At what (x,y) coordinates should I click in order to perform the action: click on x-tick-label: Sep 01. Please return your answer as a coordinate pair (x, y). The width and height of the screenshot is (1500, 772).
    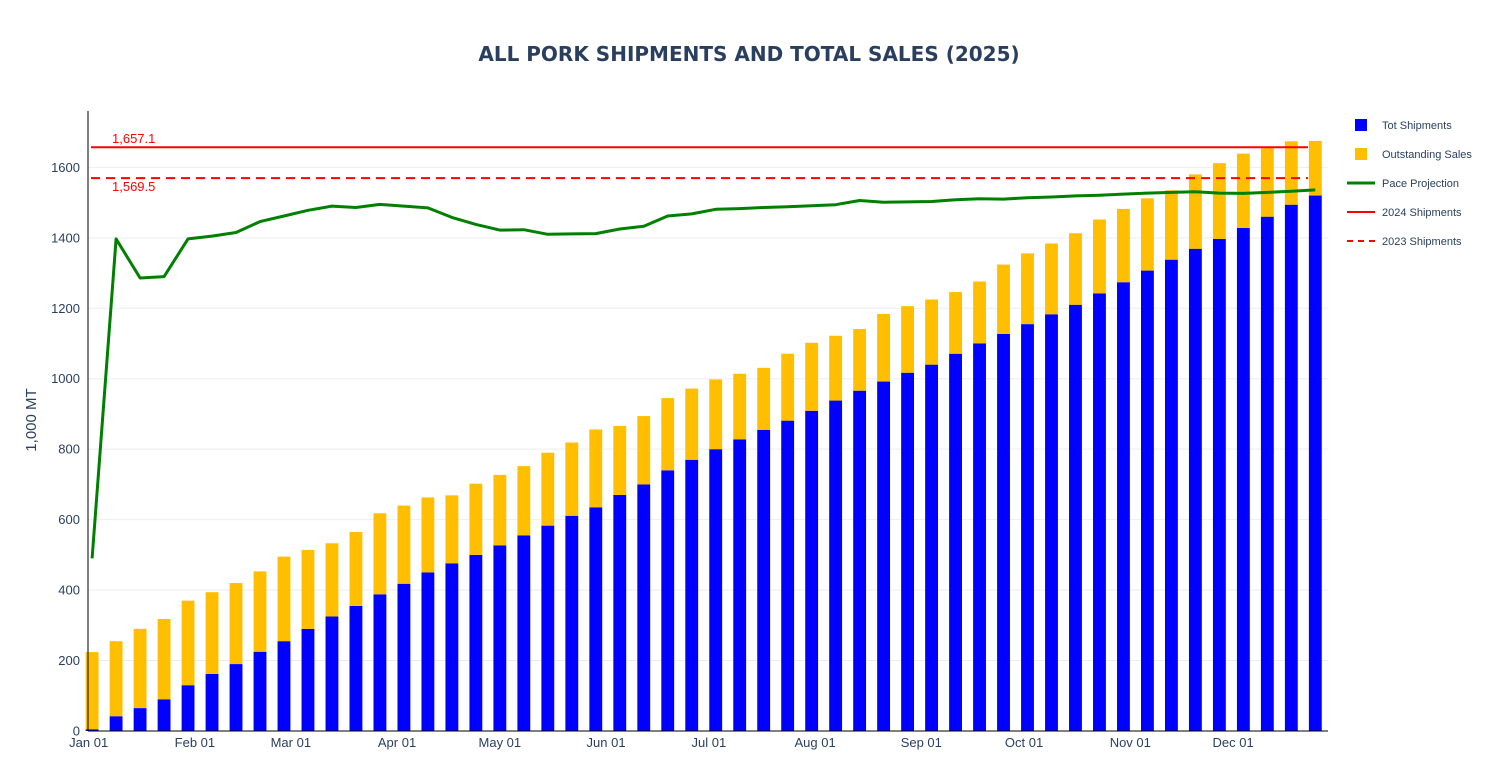
    Looking at the image, I should click on (921, 742).